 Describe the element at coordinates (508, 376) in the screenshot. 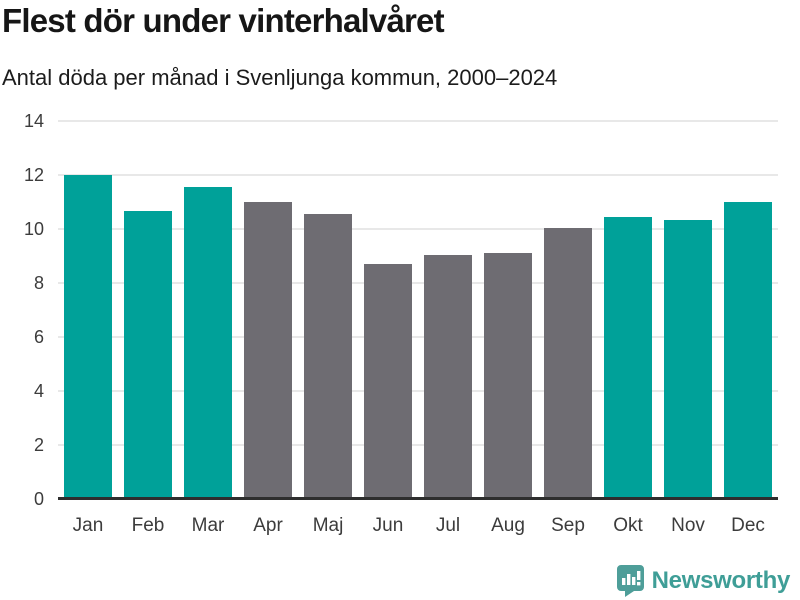

I see `bar-aug` at that location.